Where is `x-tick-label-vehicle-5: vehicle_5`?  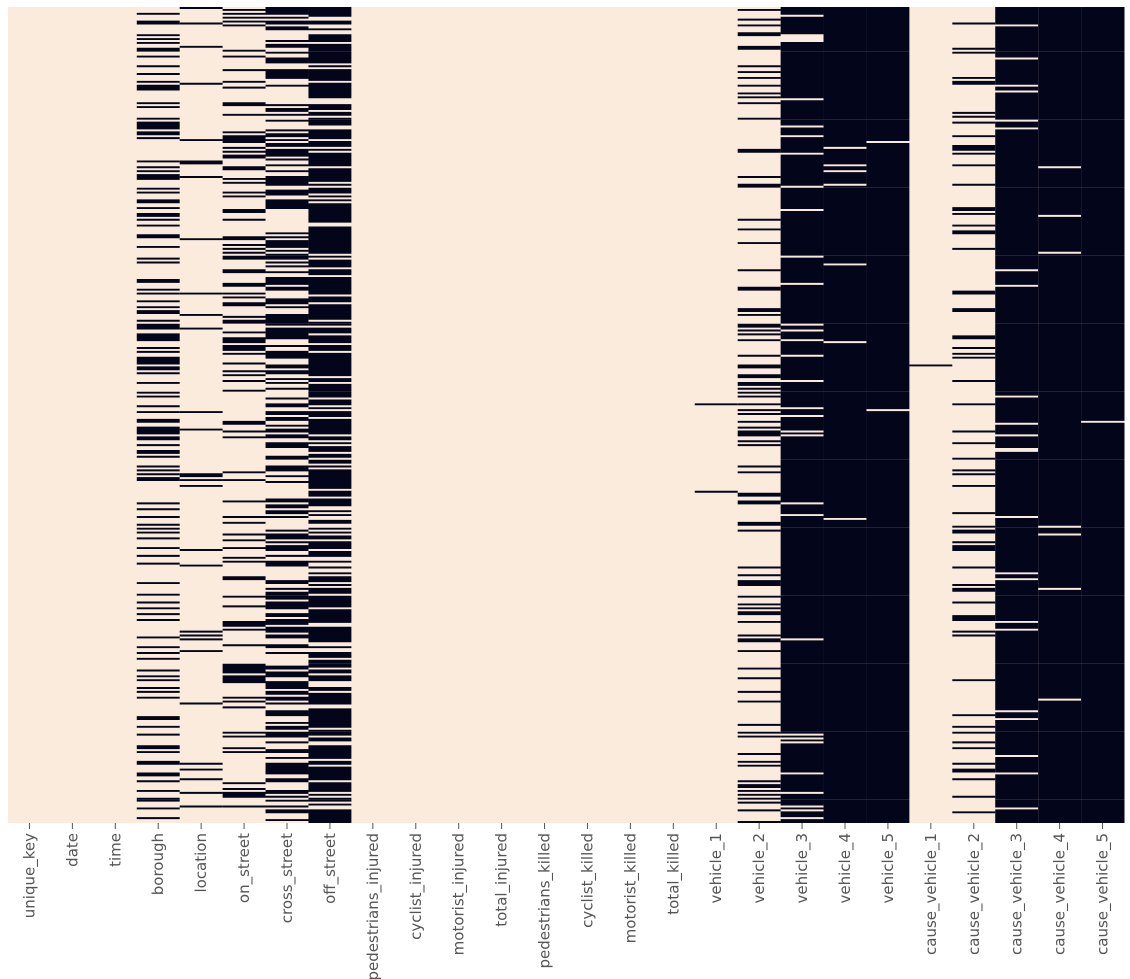
x-tick-label-vehicle-5: vehicle_5 is located at coordinates (888, 868).